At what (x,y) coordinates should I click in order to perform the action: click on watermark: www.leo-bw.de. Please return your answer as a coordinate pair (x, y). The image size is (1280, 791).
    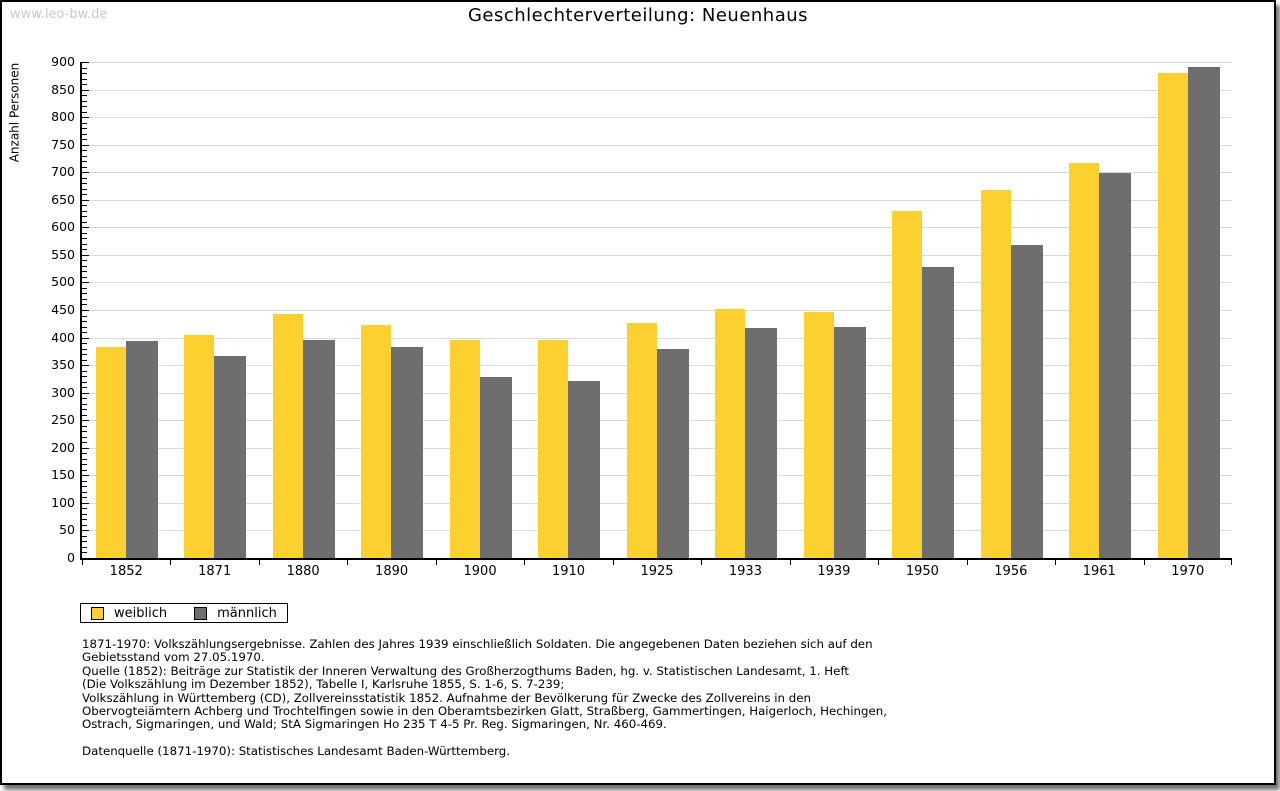
    Looking at the image, I should click on (59, 14).